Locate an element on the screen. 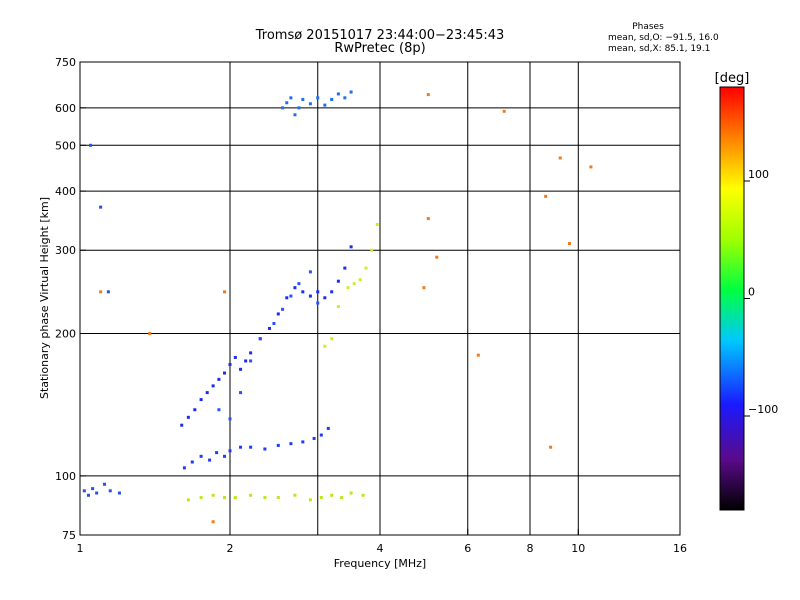 This screenshot has height=600, width=800. y-tick-label: 750 is located at coordinates (65, 62).